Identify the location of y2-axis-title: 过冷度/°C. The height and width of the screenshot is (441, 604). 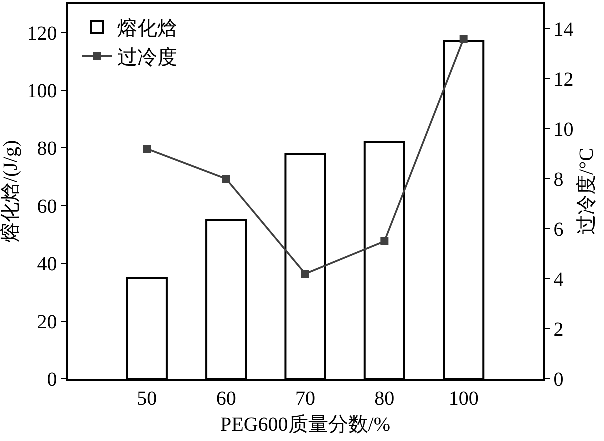
(587, 191).